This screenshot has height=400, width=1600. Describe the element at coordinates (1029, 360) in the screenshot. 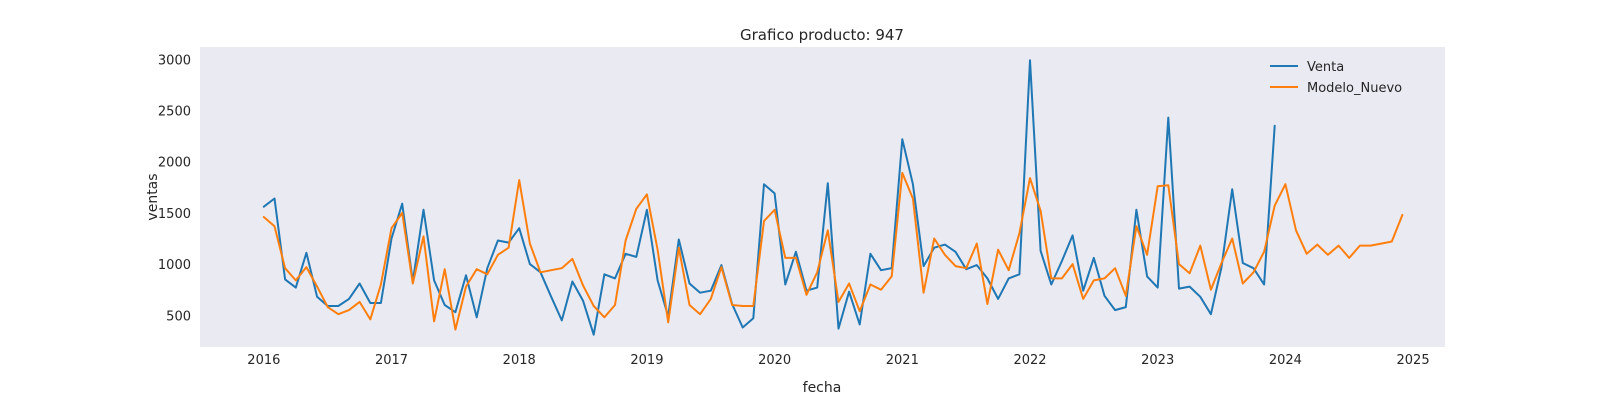

I see `x-tick-label: 2022` at that location.